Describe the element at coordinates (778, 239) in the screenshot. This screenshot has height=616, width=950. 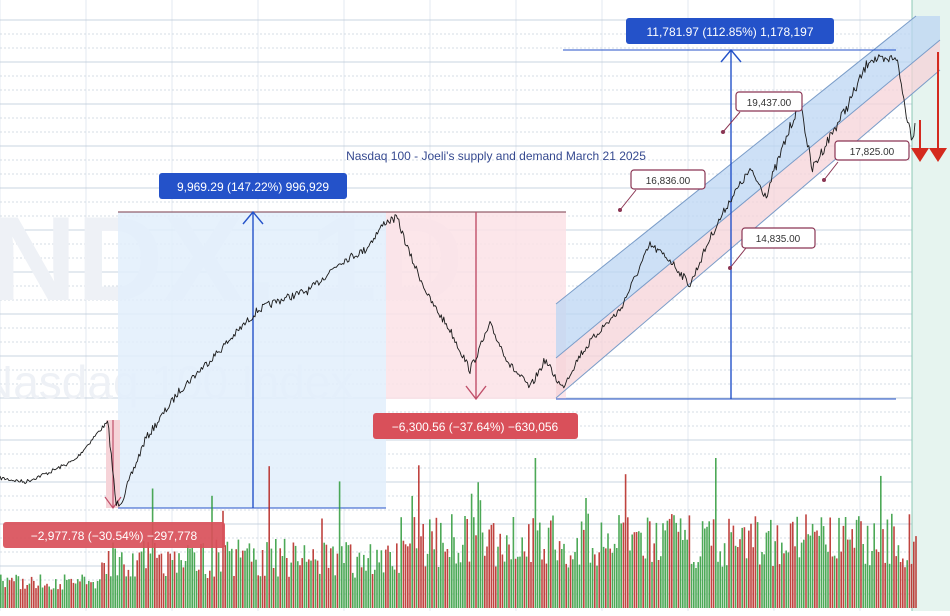
I see `callout-14835-text: 14,835.00` at that location.